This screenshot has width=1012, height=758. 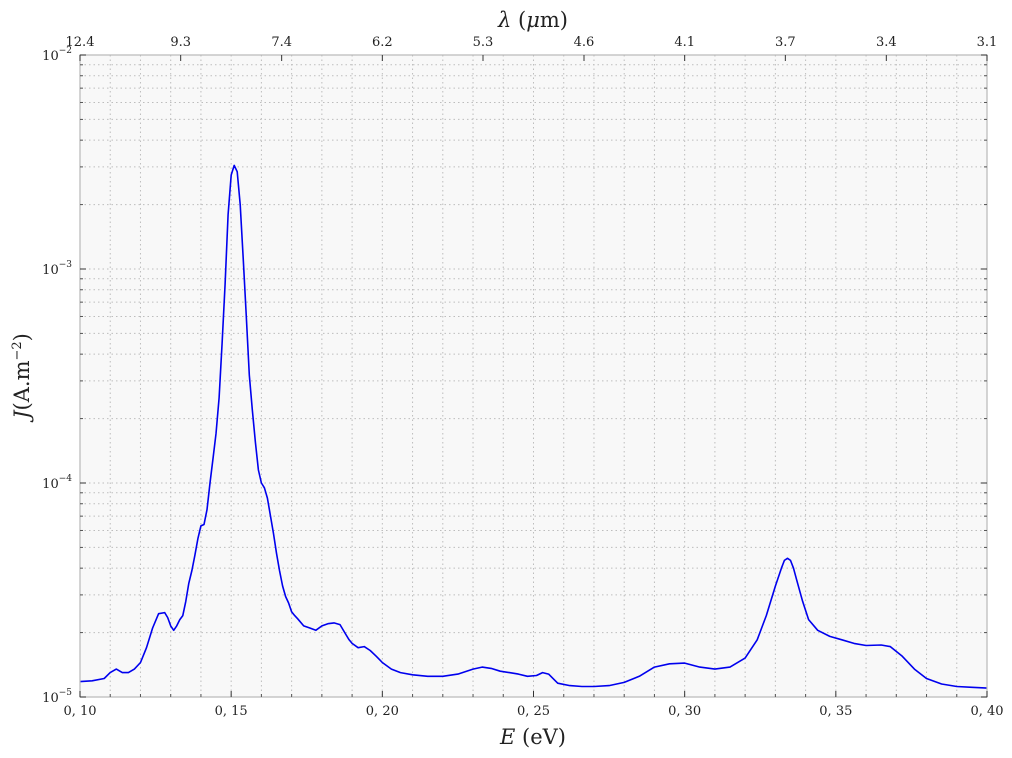 What do you see at coordinates (835, 711) in the screenshot?
I see `x-tick-label: 0, 35` at bounding box center [835, 711].